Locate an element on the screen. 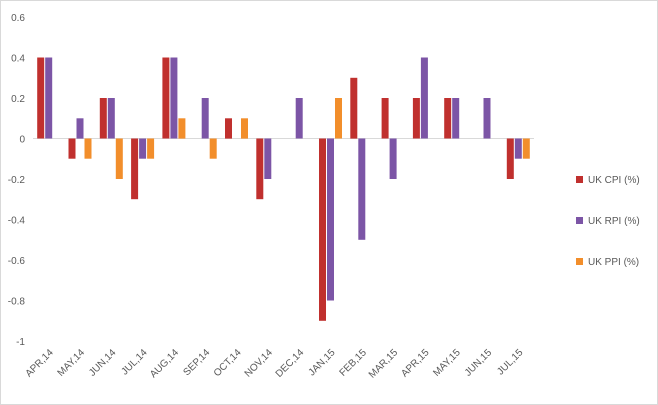 Image resolution: width=658 pixels, height=405 pixels. legend-label: UK RPI (%) is located at coordinates (614, 221).